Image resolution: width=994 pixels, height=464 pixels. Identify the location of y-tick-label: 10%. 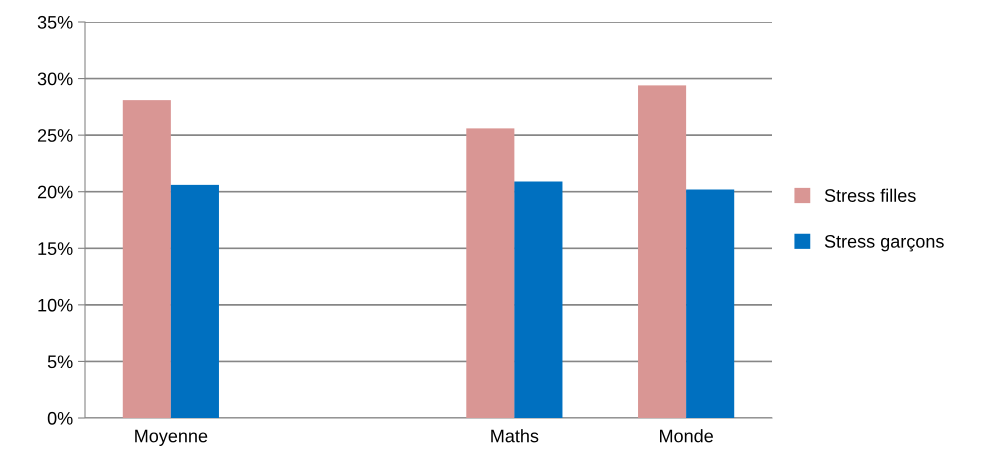
(55, 305).